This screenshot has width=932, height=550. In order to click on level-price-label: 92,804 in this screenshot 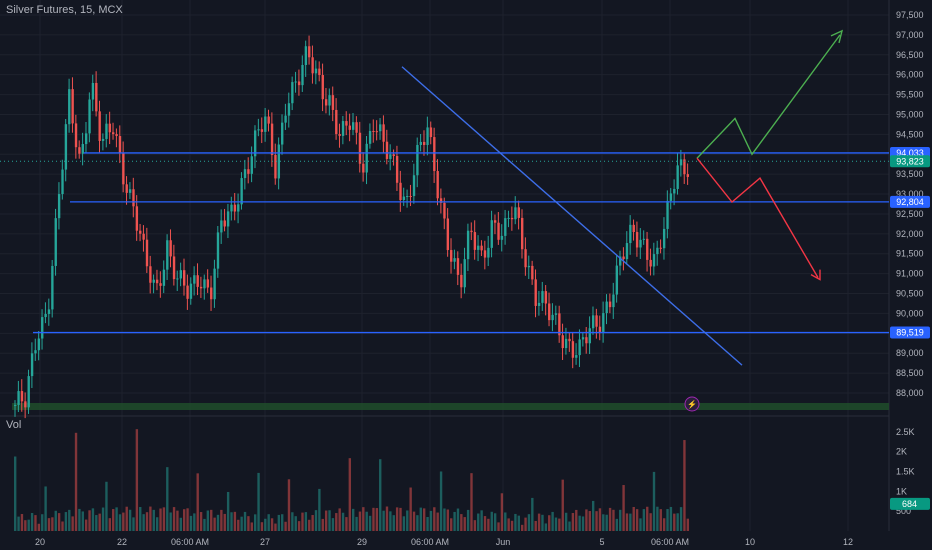, I will do `click(910, 202)`.